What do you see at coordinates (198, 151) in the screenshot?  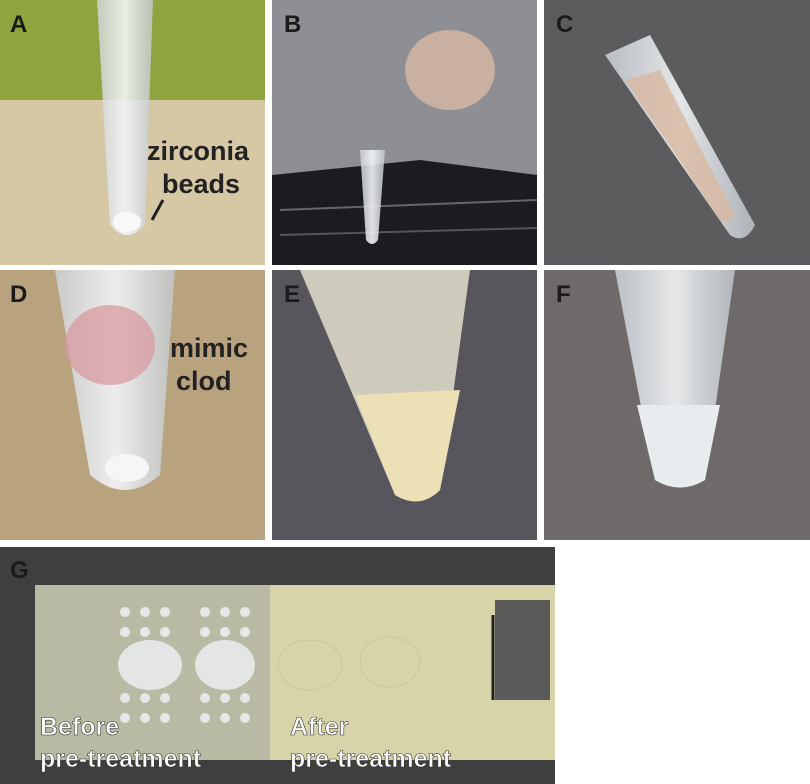 I see `annotation: zirconia` at bounding box center [198, 151].